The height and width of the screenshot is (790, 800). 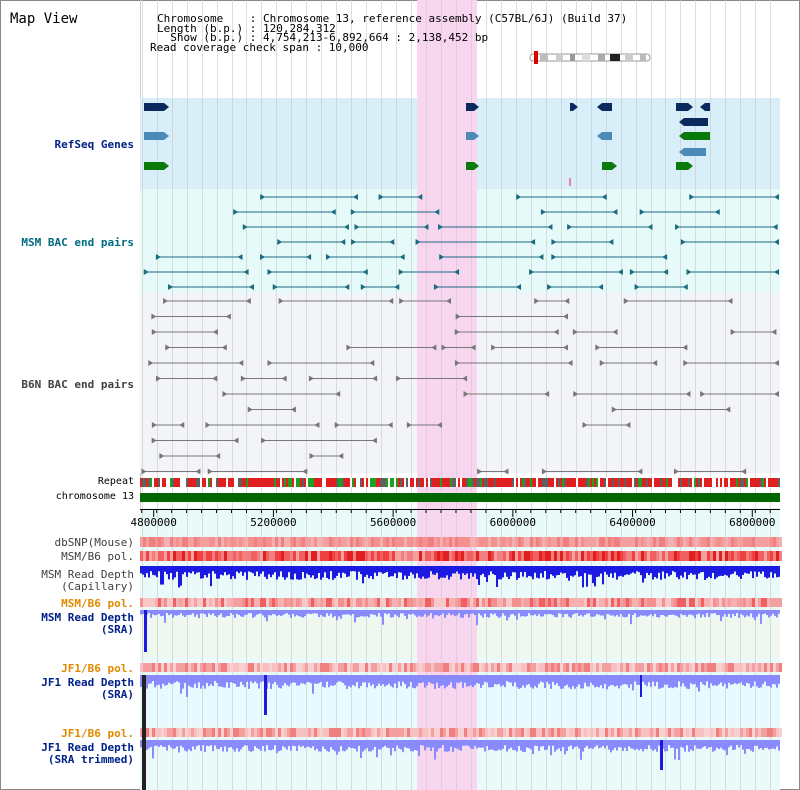 I want to click on track-label-dbsnp: dbSNP(Mouse), so click(x=94, y=542).